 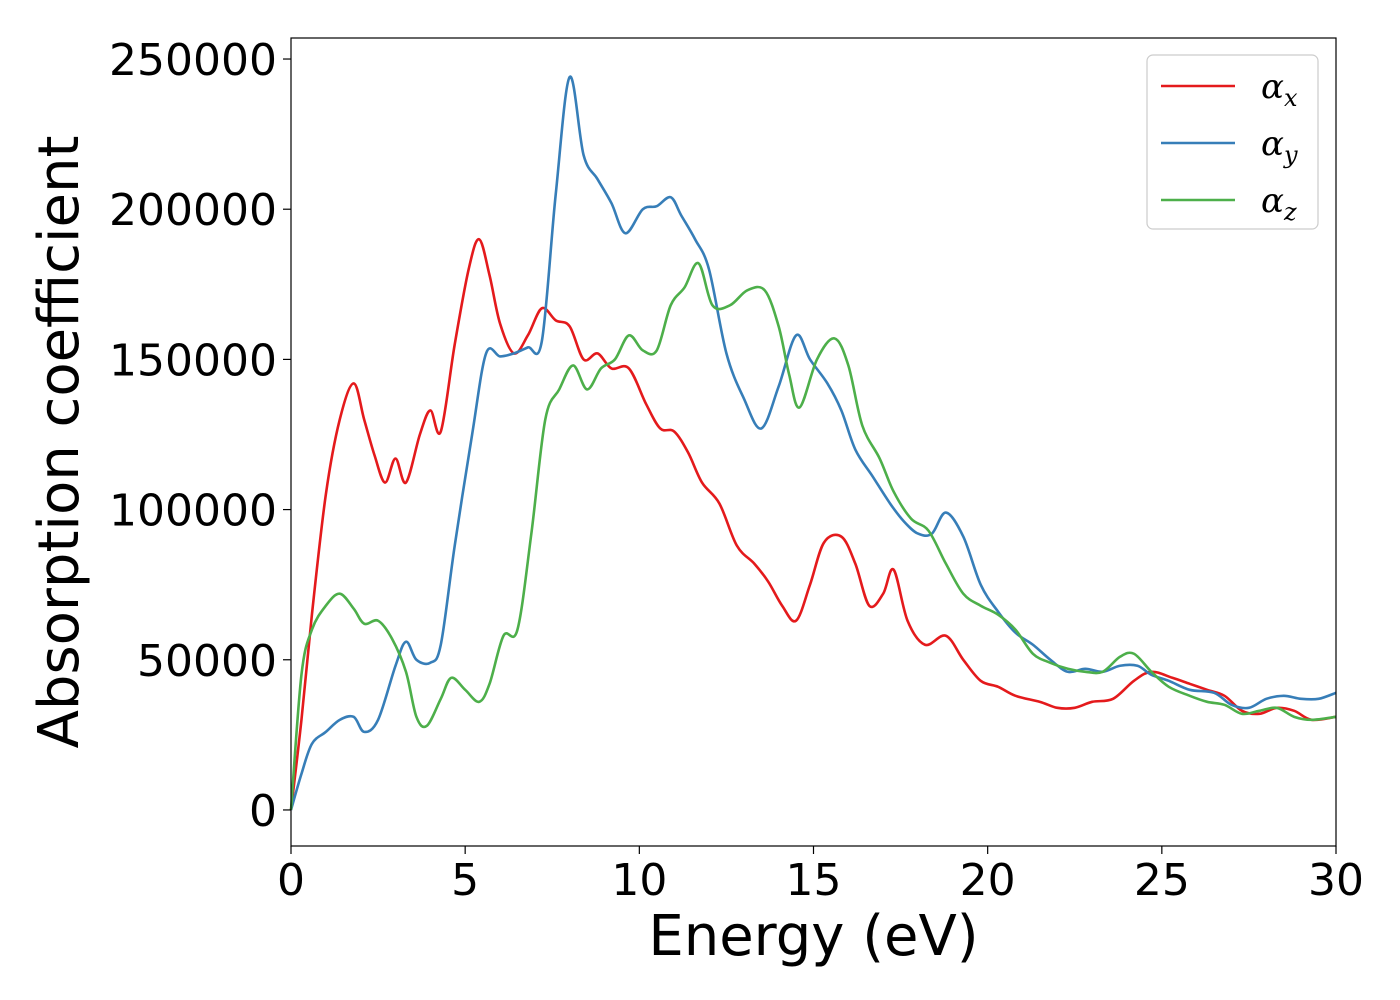 What do you see at coordinates (813, 936) in the screenshot?
I see `x-axis-title: Energy (eV)` at bounding box center [813, 936].